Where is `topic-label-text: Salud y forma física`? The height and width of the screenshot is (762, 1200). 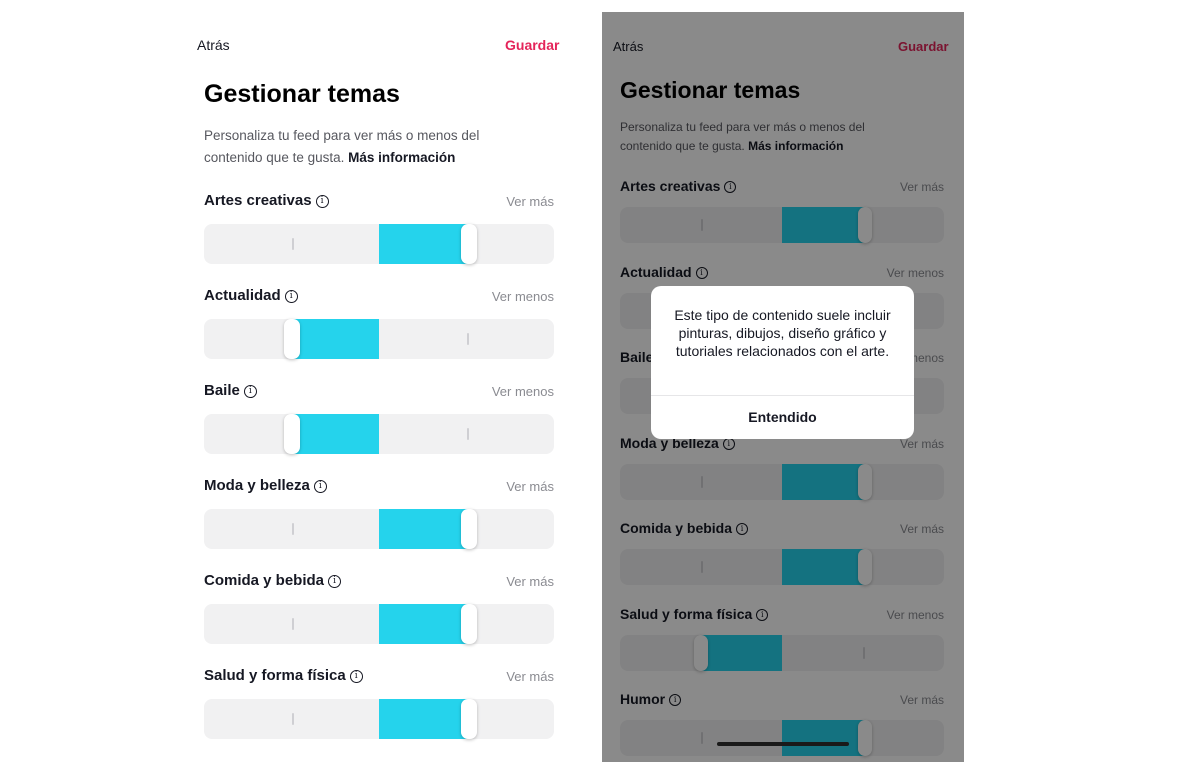 topic-label-text: Salud y forma física is located at coordinates (275, 675).